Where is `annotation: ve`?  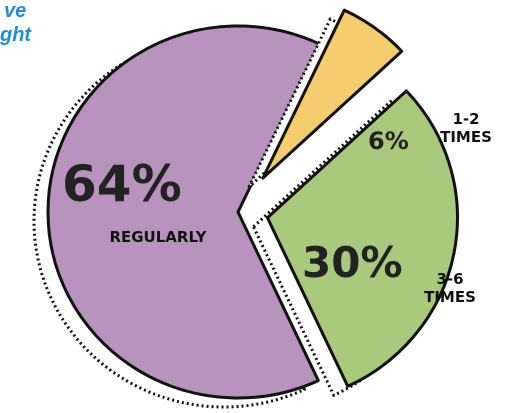 annotation: ve is located at coordinates (15, 11).